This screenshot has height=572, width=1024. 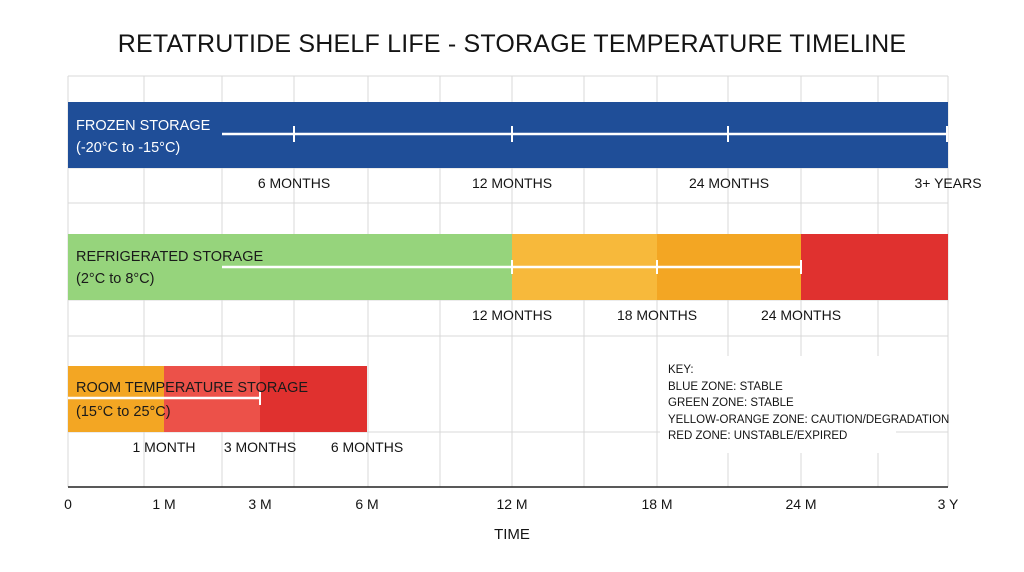 What do you see at coordinates (809, 419) in the screenshot?
I see `key-item-yellow-orange: YELLOW-ORANGE ZONE: CAUTION/DEGRADATION` at bounding box center [809, 419].